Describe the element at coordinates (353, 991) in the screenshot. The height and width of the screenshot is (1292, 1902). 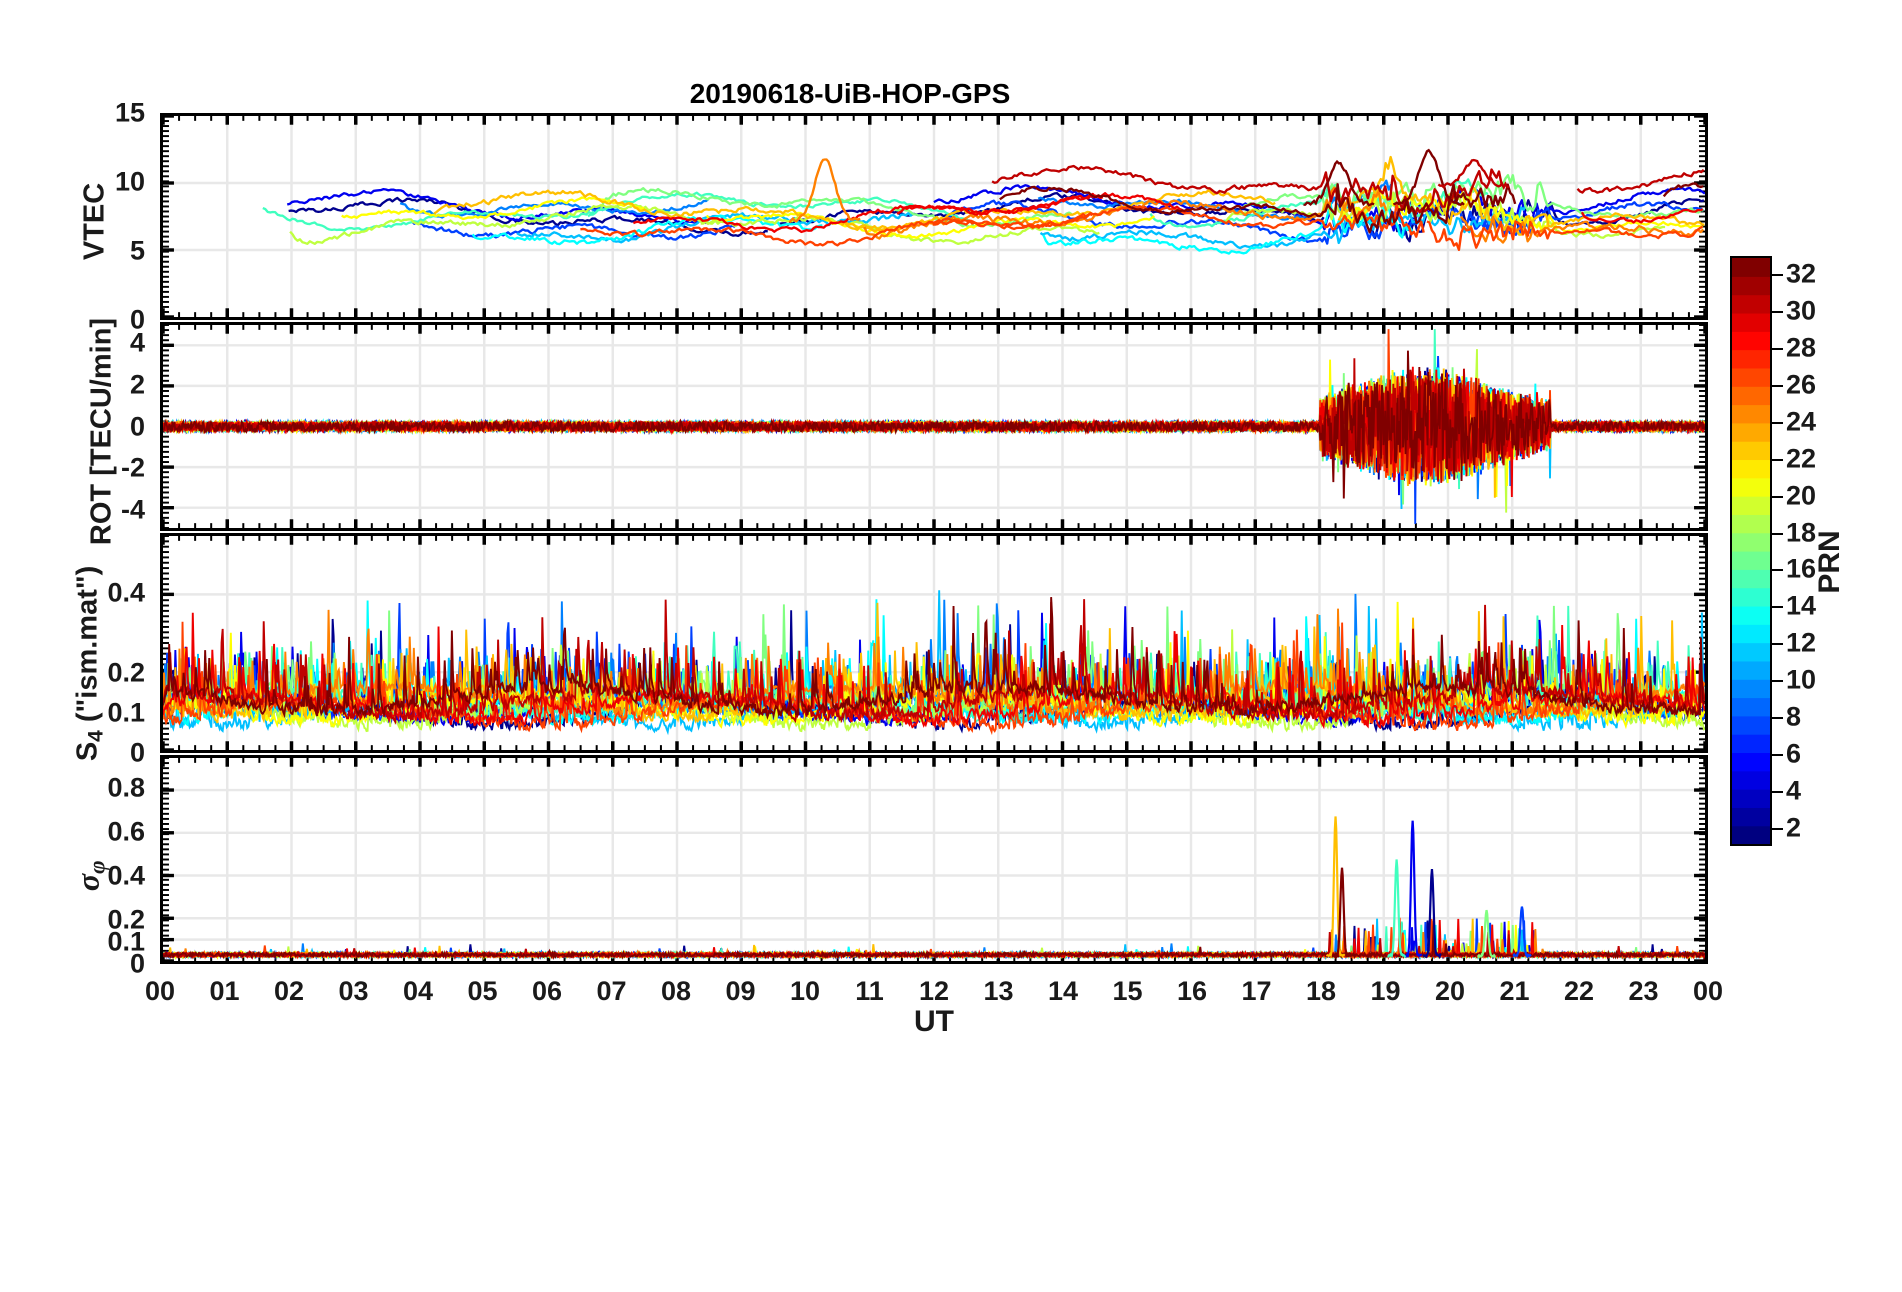
I see `xtick-label: 03` at that location.